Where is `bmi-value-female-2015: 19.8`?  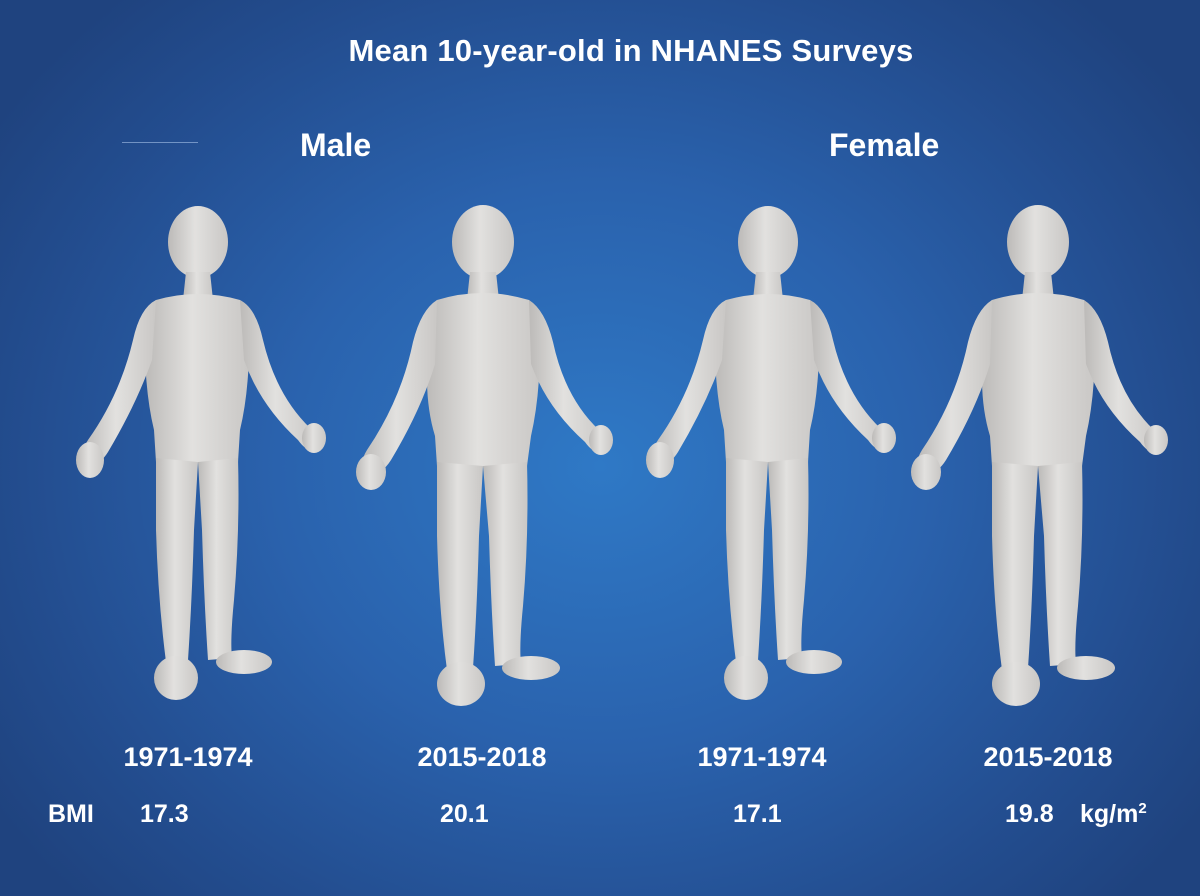
bmi-value-female-2015: 19.8 is located at coordinates (1029, 814).